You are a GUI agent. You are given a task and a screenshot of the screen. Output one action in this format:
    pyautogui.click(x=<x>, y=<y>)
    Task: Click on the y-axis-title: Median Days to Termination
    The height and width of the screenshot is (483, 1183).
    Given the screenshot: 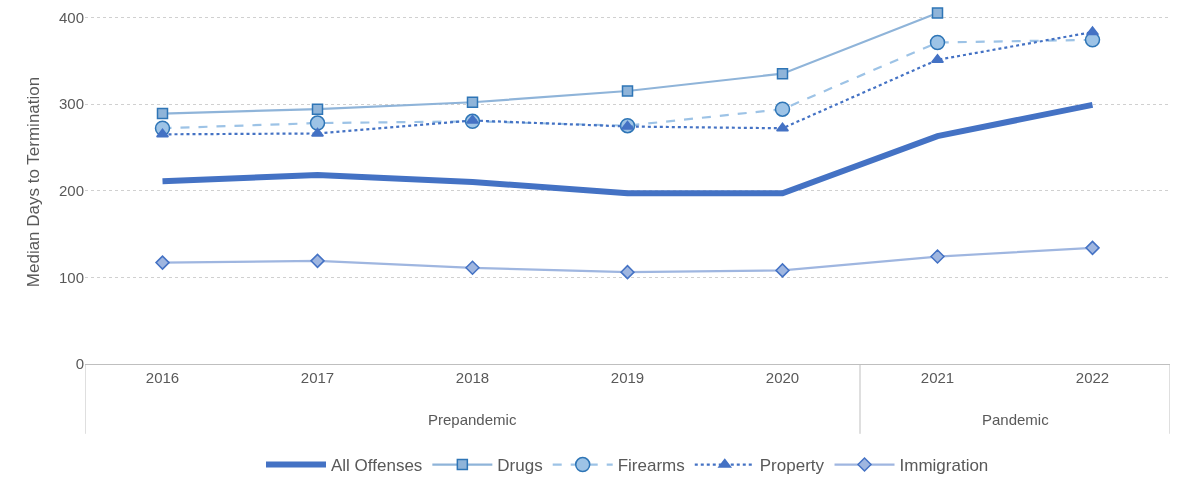 What is the action you would take?
    pyautogui.click(x=33, y=182)
    